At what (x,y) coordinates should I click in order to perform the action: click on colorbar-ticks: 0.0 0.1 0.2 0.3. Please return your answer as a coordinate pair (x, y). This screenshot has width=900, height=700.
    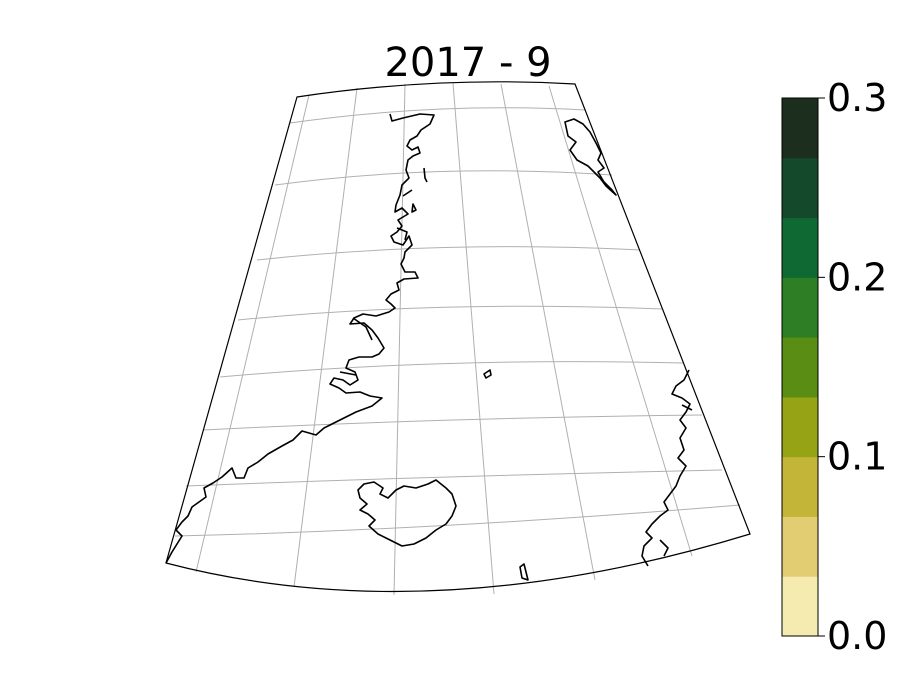
    Looking at the image, I should click on (852, 367).